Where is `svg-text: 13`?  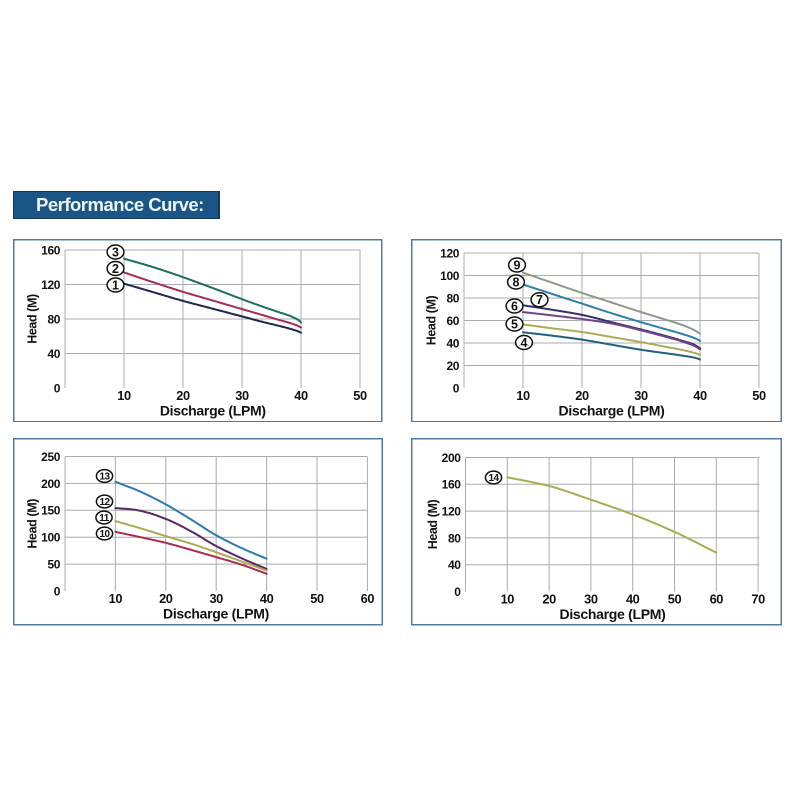 svg-text: 13 is located at coordinates (104, 477).